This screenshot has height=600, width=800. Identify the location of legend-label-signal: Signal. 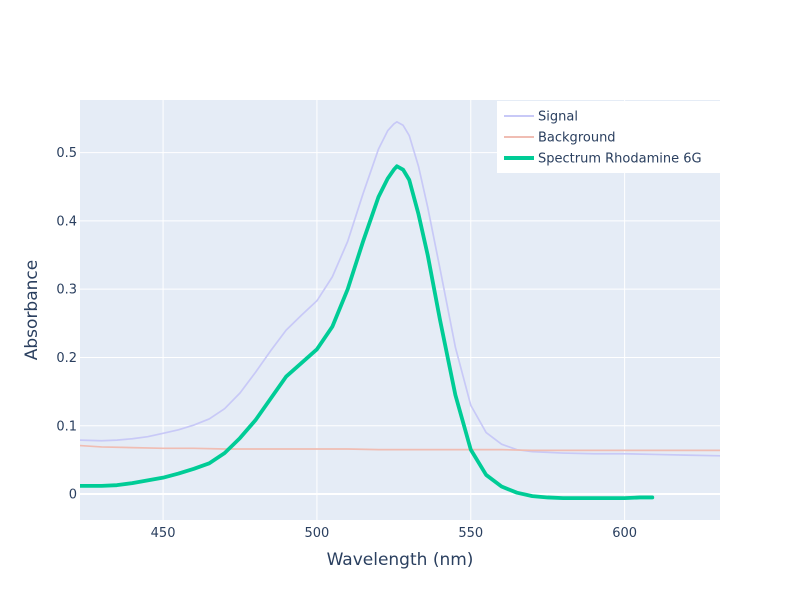
(558, 117).